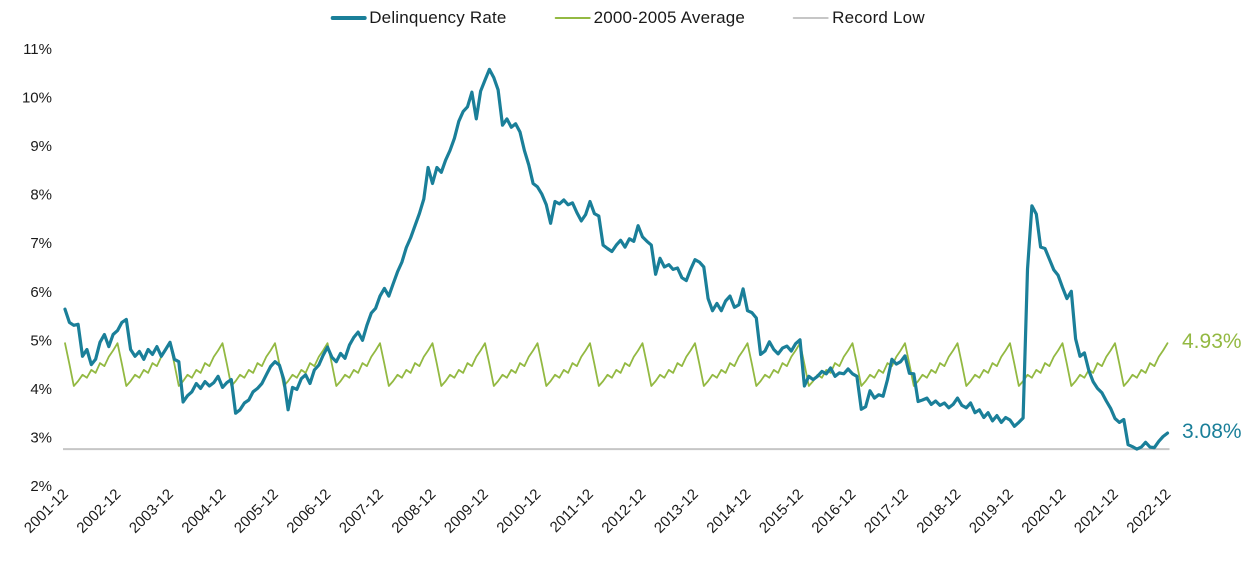 The image size is (1255, 572). Describe the element at coordinates (41, 146) in the screenshot. I see `y-tick-label: 9%` at that location.